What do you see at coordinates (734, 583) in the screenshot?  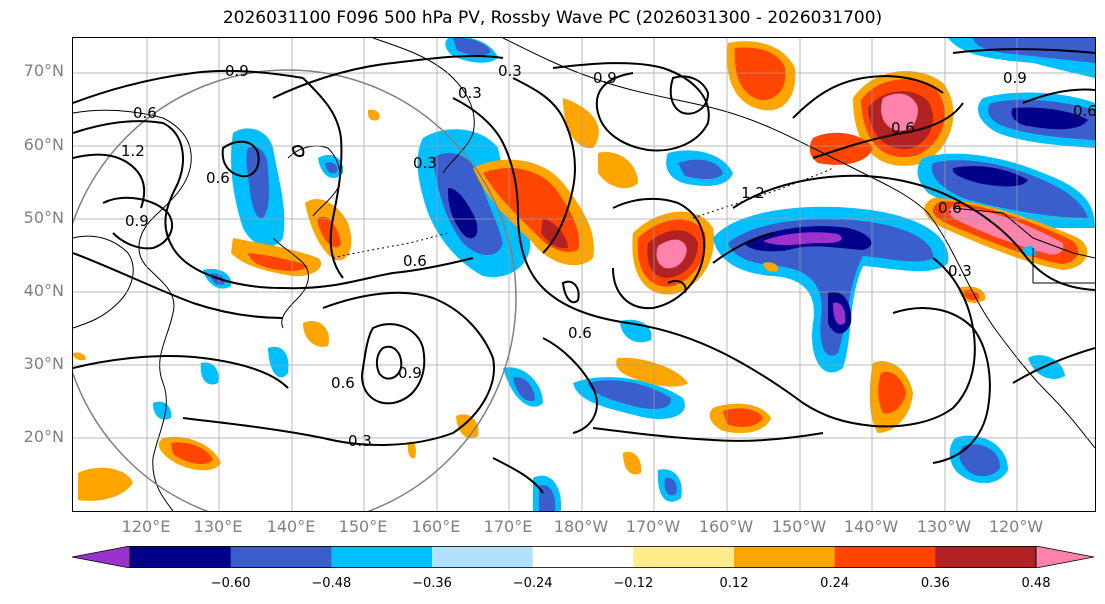 I see `colorbar-tick-label: 0.12` at bounding box center [734, 583].